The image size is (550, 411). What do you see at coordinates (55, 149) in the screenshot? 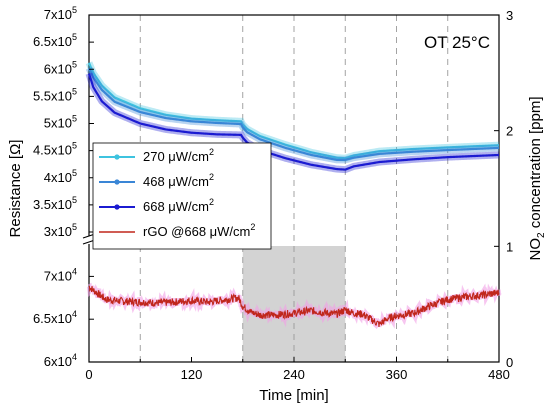
I see `y-upper-tick-label-3: 4.5x10⁵` at bounding box center [55, 149].